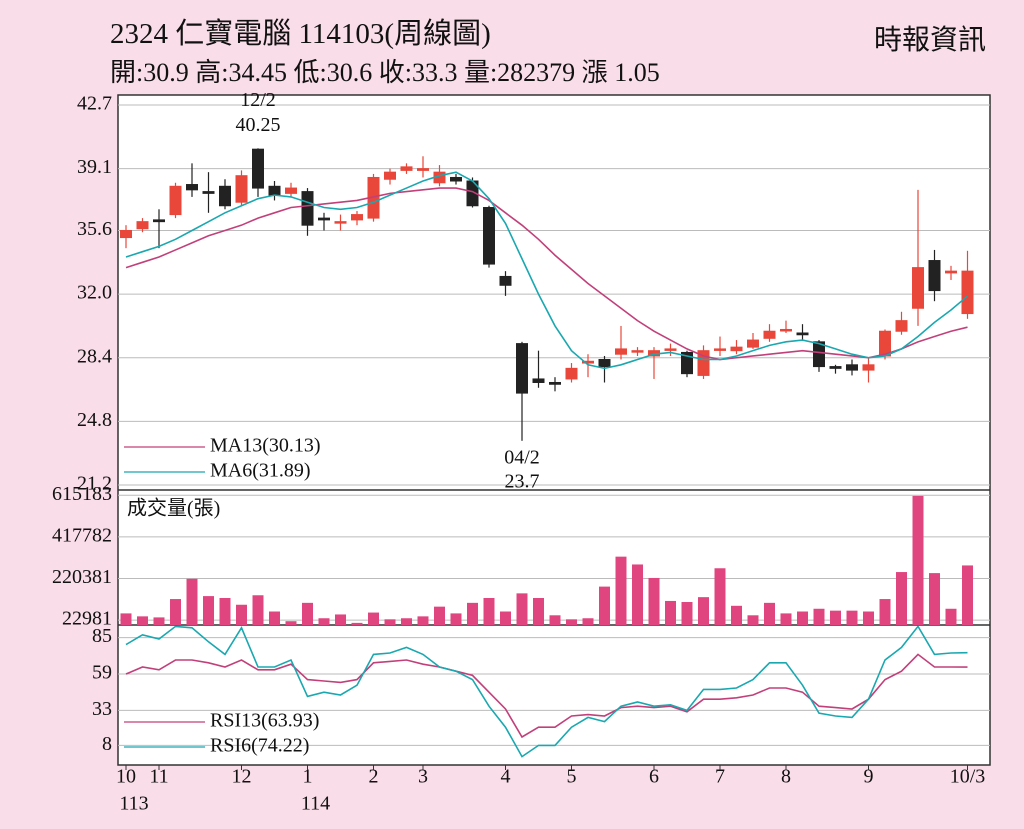 This screenshot has width=1024, height=829. What do you see at coordinates (968, 777) in the screenshot?
I see `x-tick-label: 10/3` at bounding box center [968, 777].